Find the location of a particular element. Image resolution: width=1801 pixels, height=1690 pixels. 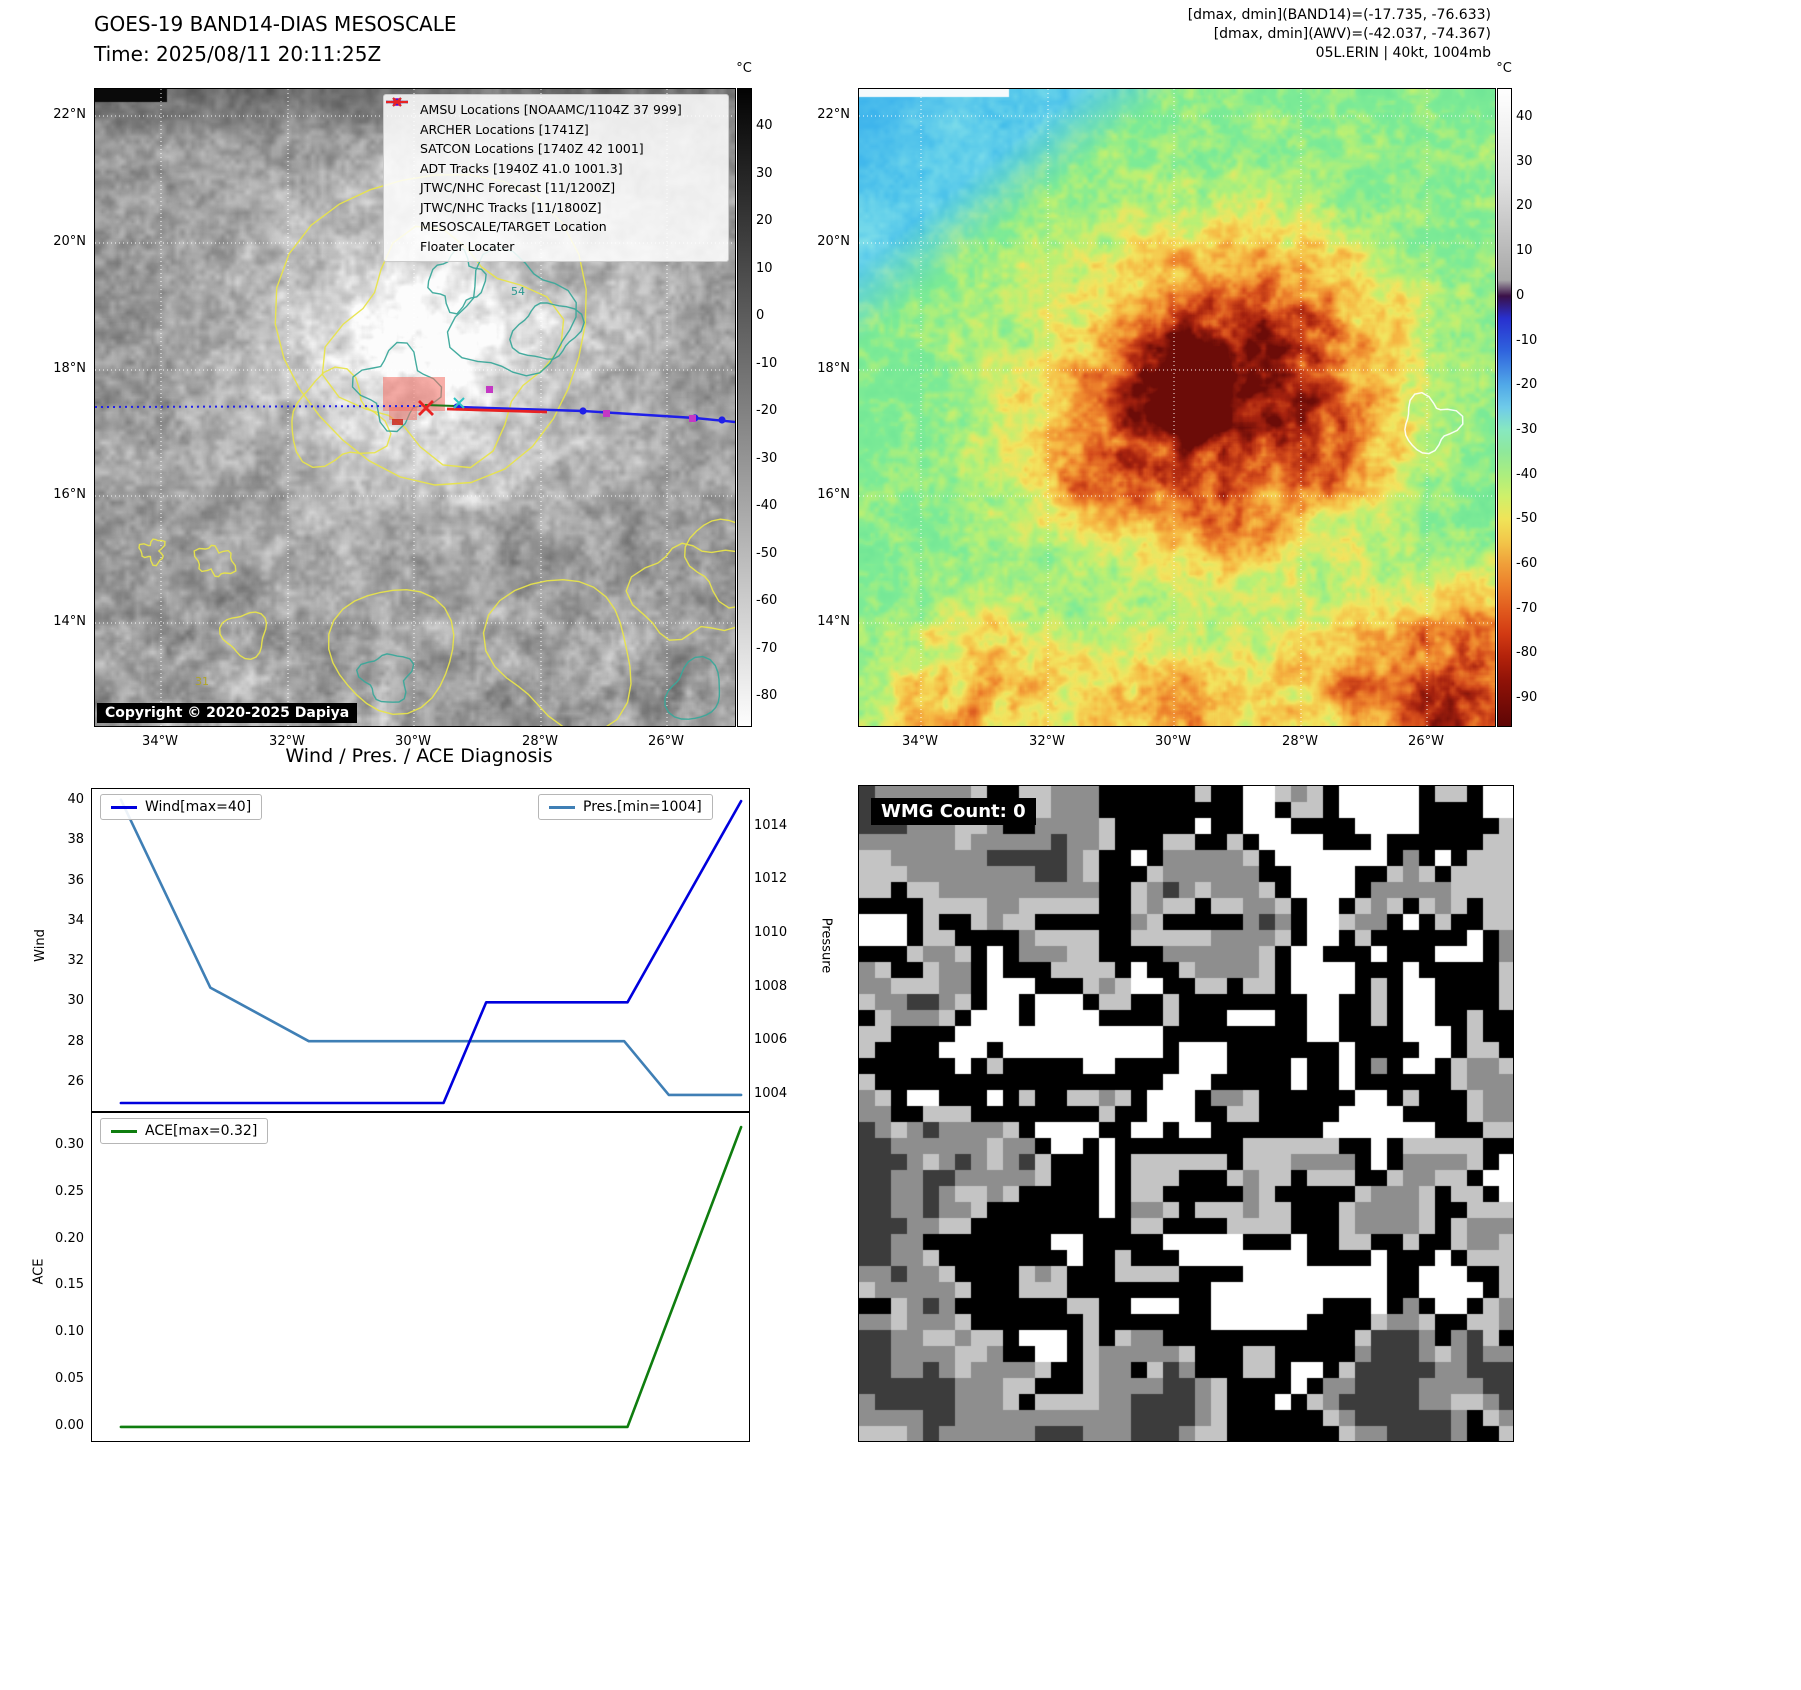

legend-item-6: MESOSCALE/TARGET Location is located at coordinates (556, 167).